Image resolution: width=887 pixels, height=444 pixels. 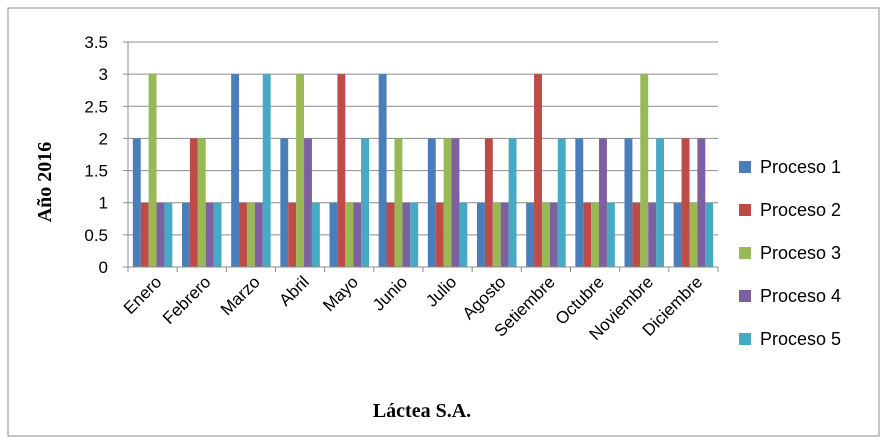 I want to click on legend-label: Proceso 4, so click(x=800, y=296).